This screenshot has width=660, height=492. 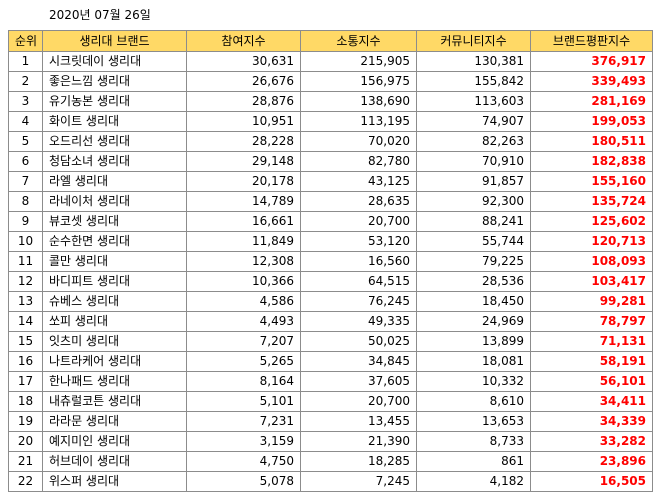 What do you see at coordinates (114, 281) in the screenshot?
I see `brand-cell: 바디피트 생리대` at bounding box center [114, 281].